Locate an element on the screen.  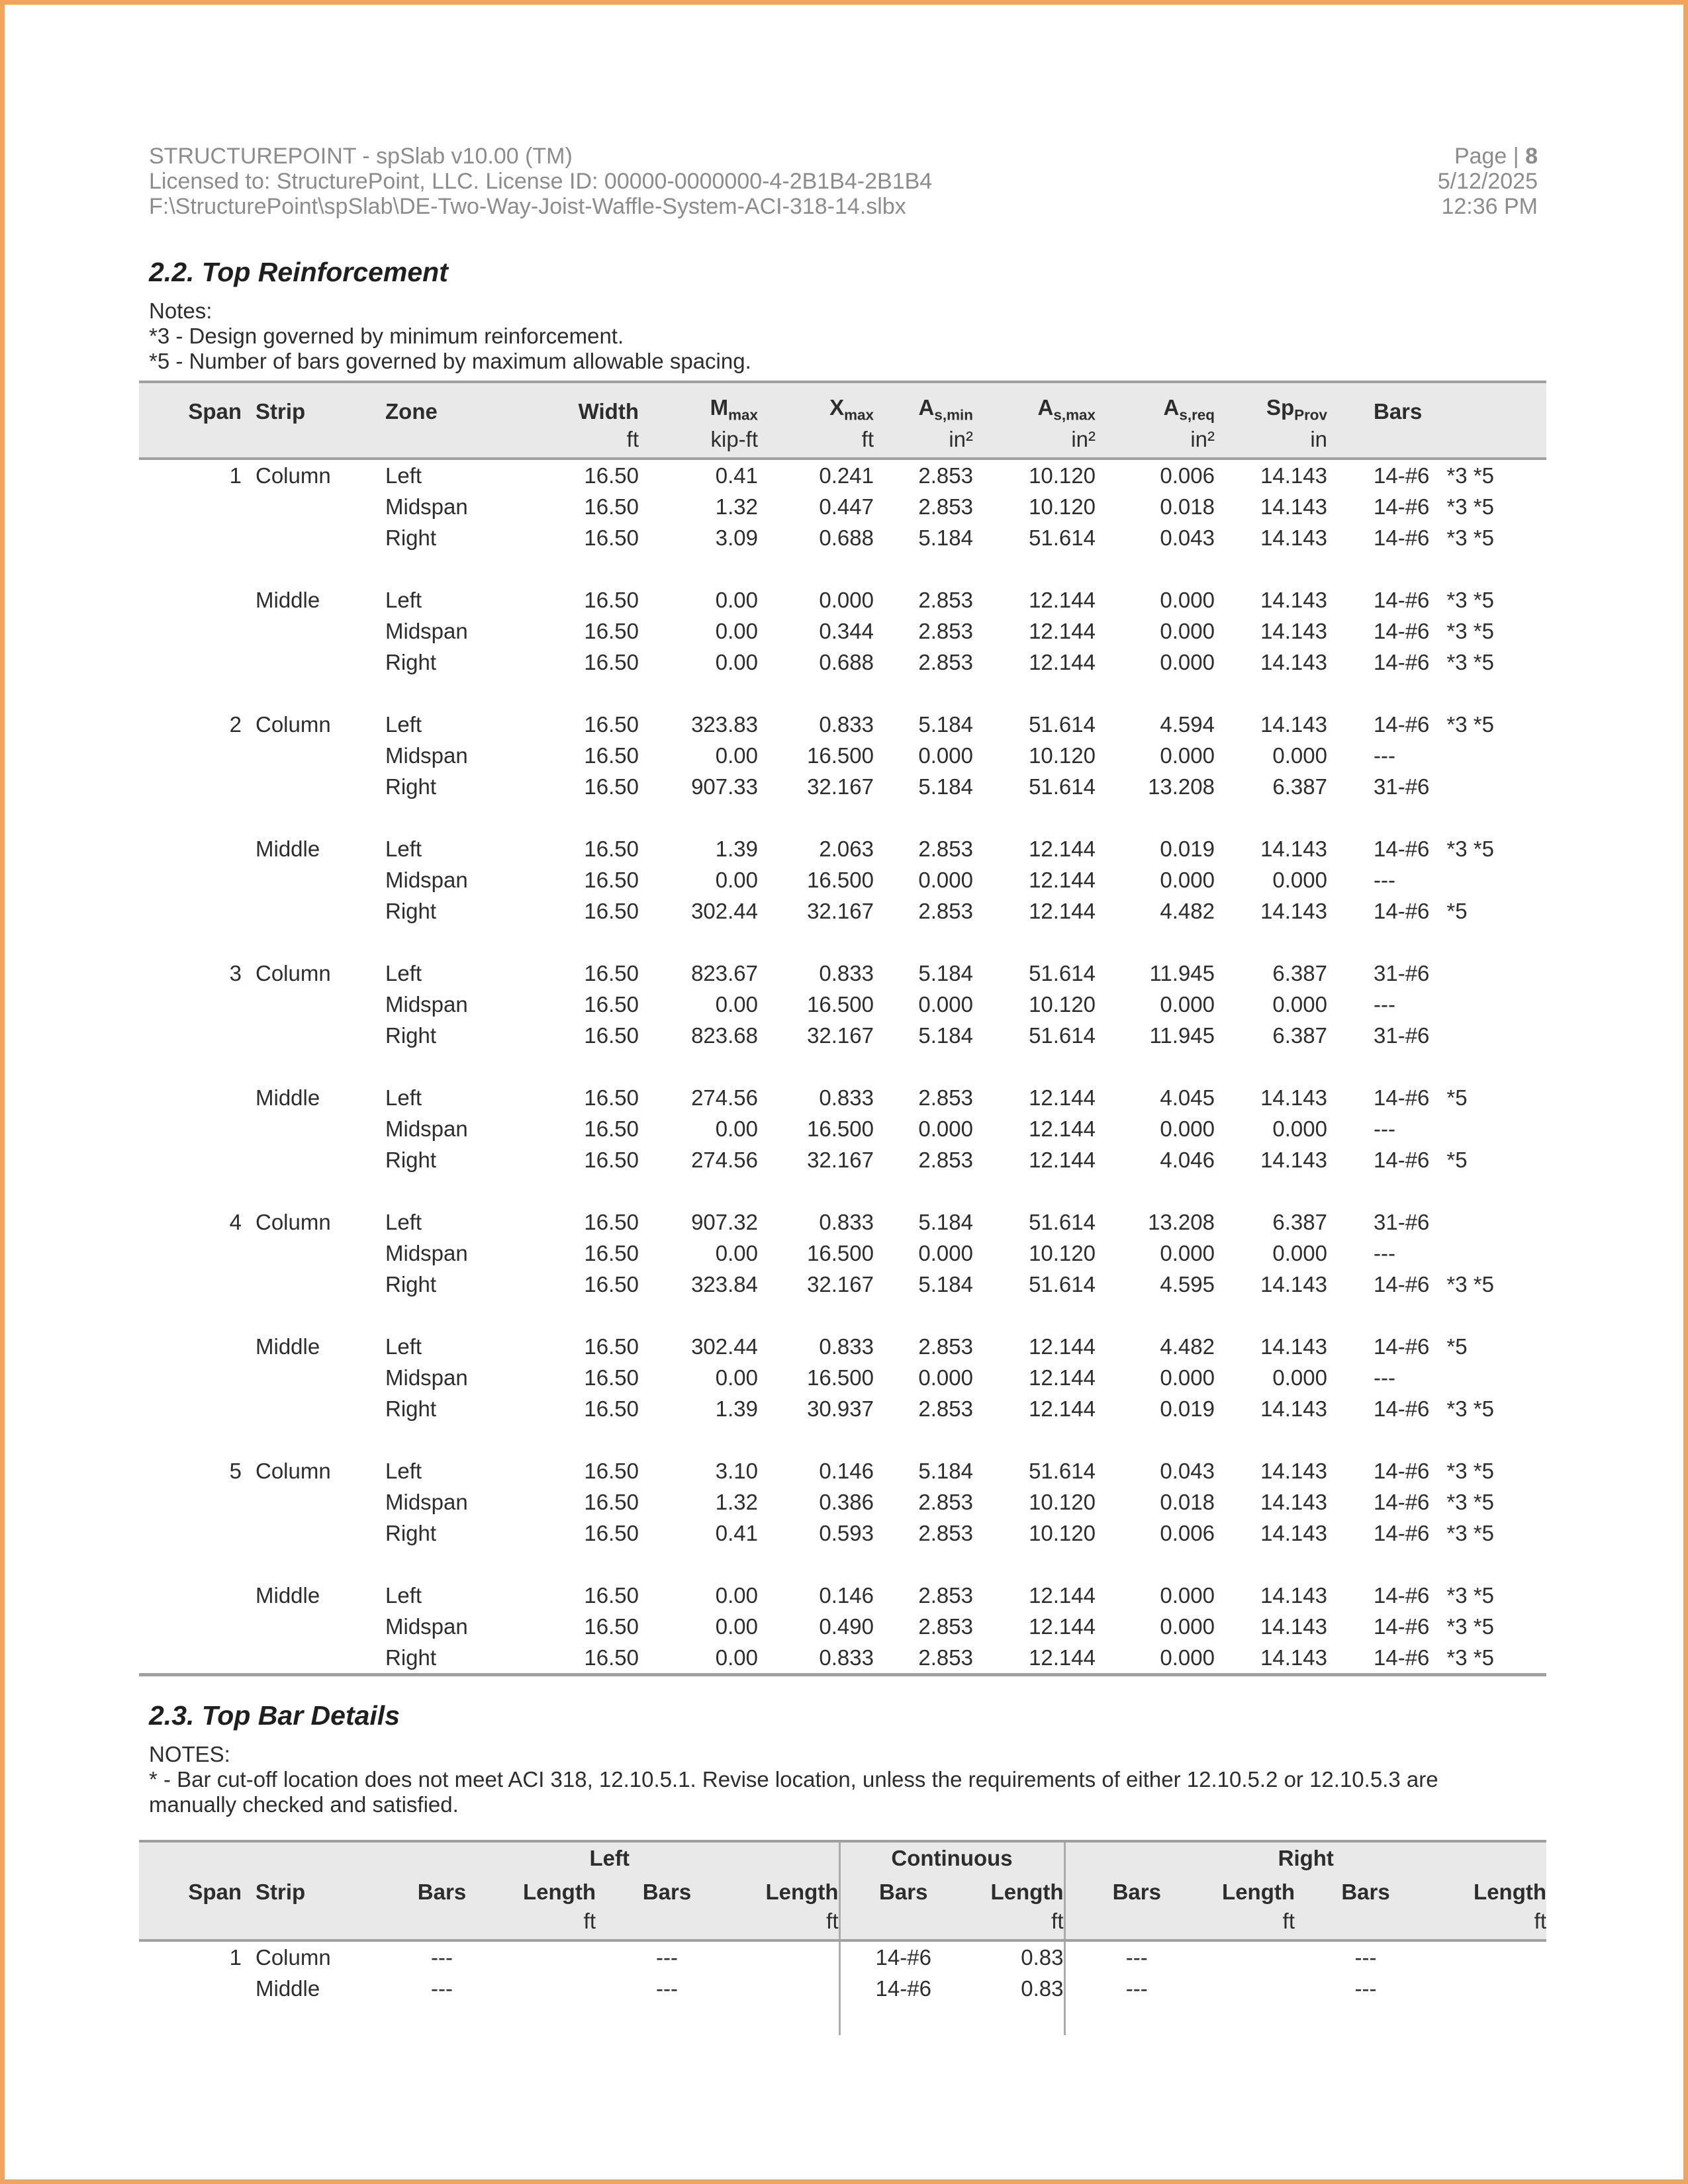
cell-continuous-bars is located at coordinates (902, 2019).